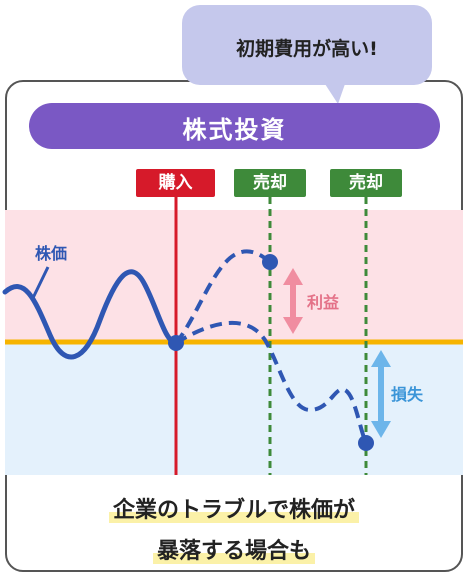 The image size is (468, 577). Describe the element at coordinates (176, 343) in the screenshot. I see `buy-point` at that location.